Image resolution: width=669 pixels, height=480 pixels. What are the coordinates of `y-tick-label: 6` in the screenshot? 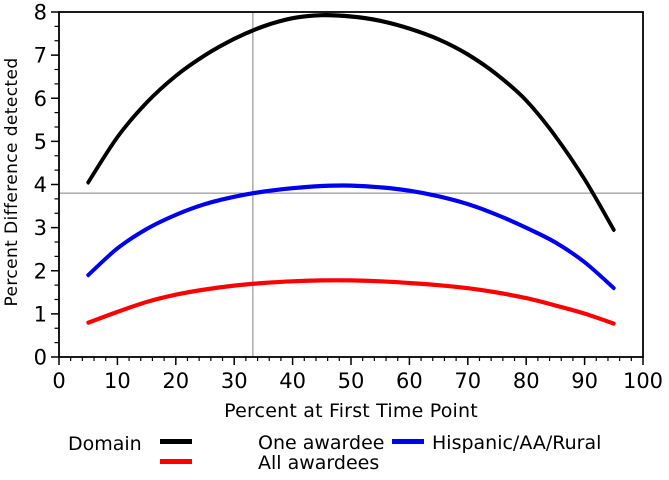 It's located at (40, 99).